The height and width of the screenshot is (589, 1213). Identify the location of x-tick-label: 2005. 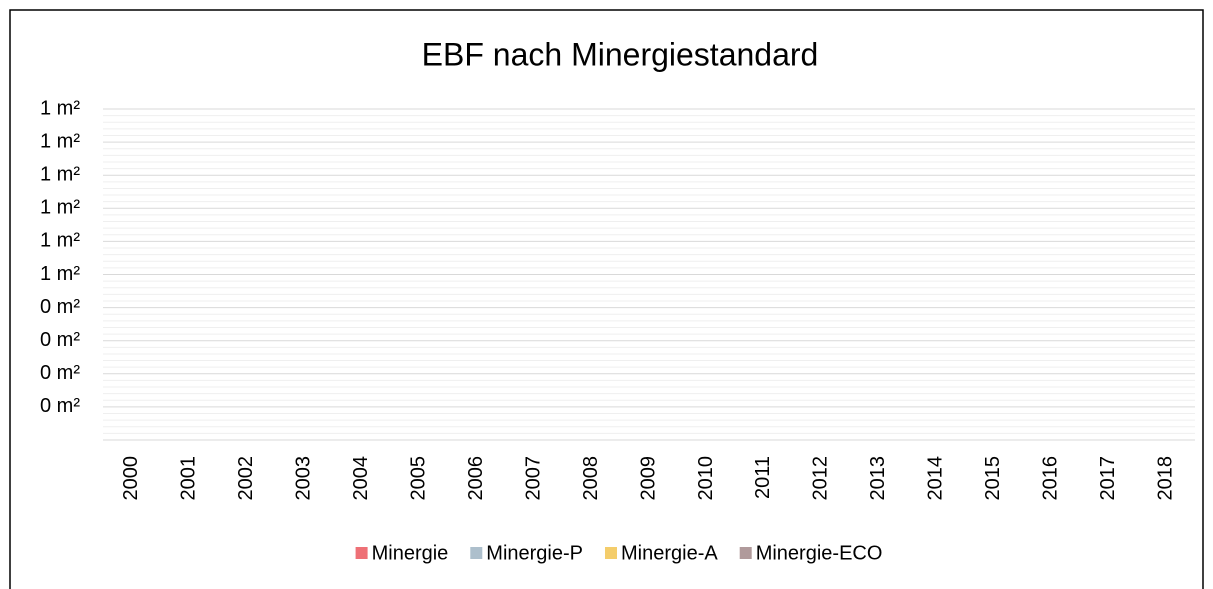
(418, 478).